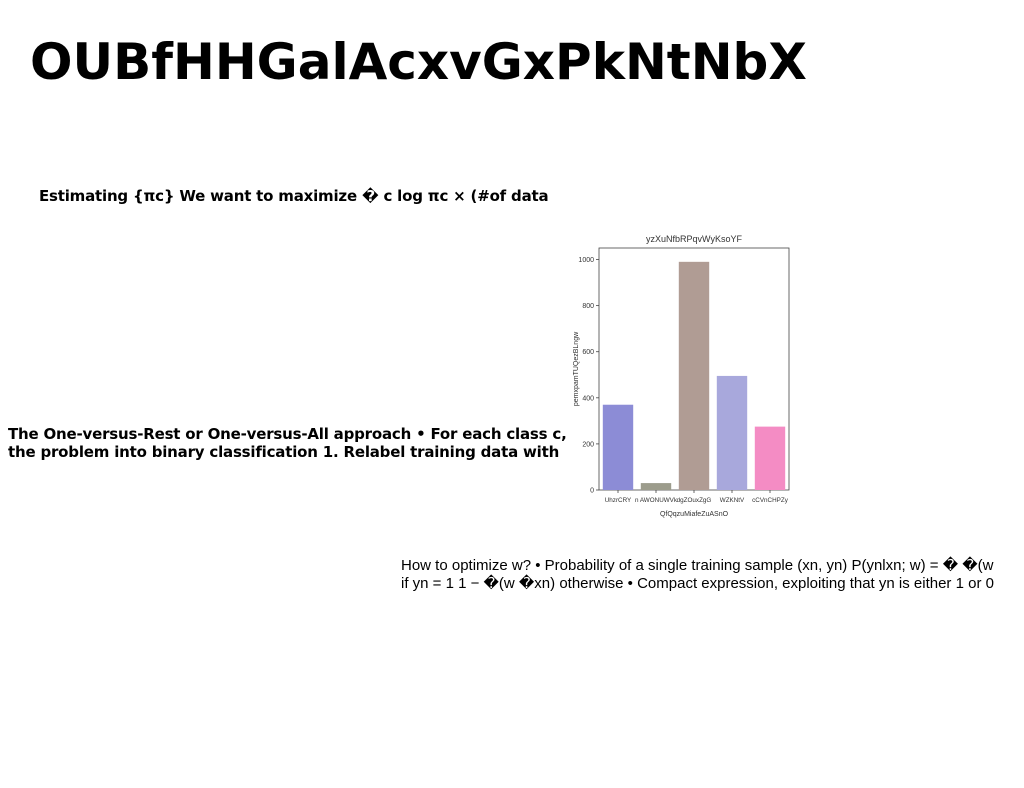  I want to click on chart-x-tick-label: WZKNtV, so click(732, 500).